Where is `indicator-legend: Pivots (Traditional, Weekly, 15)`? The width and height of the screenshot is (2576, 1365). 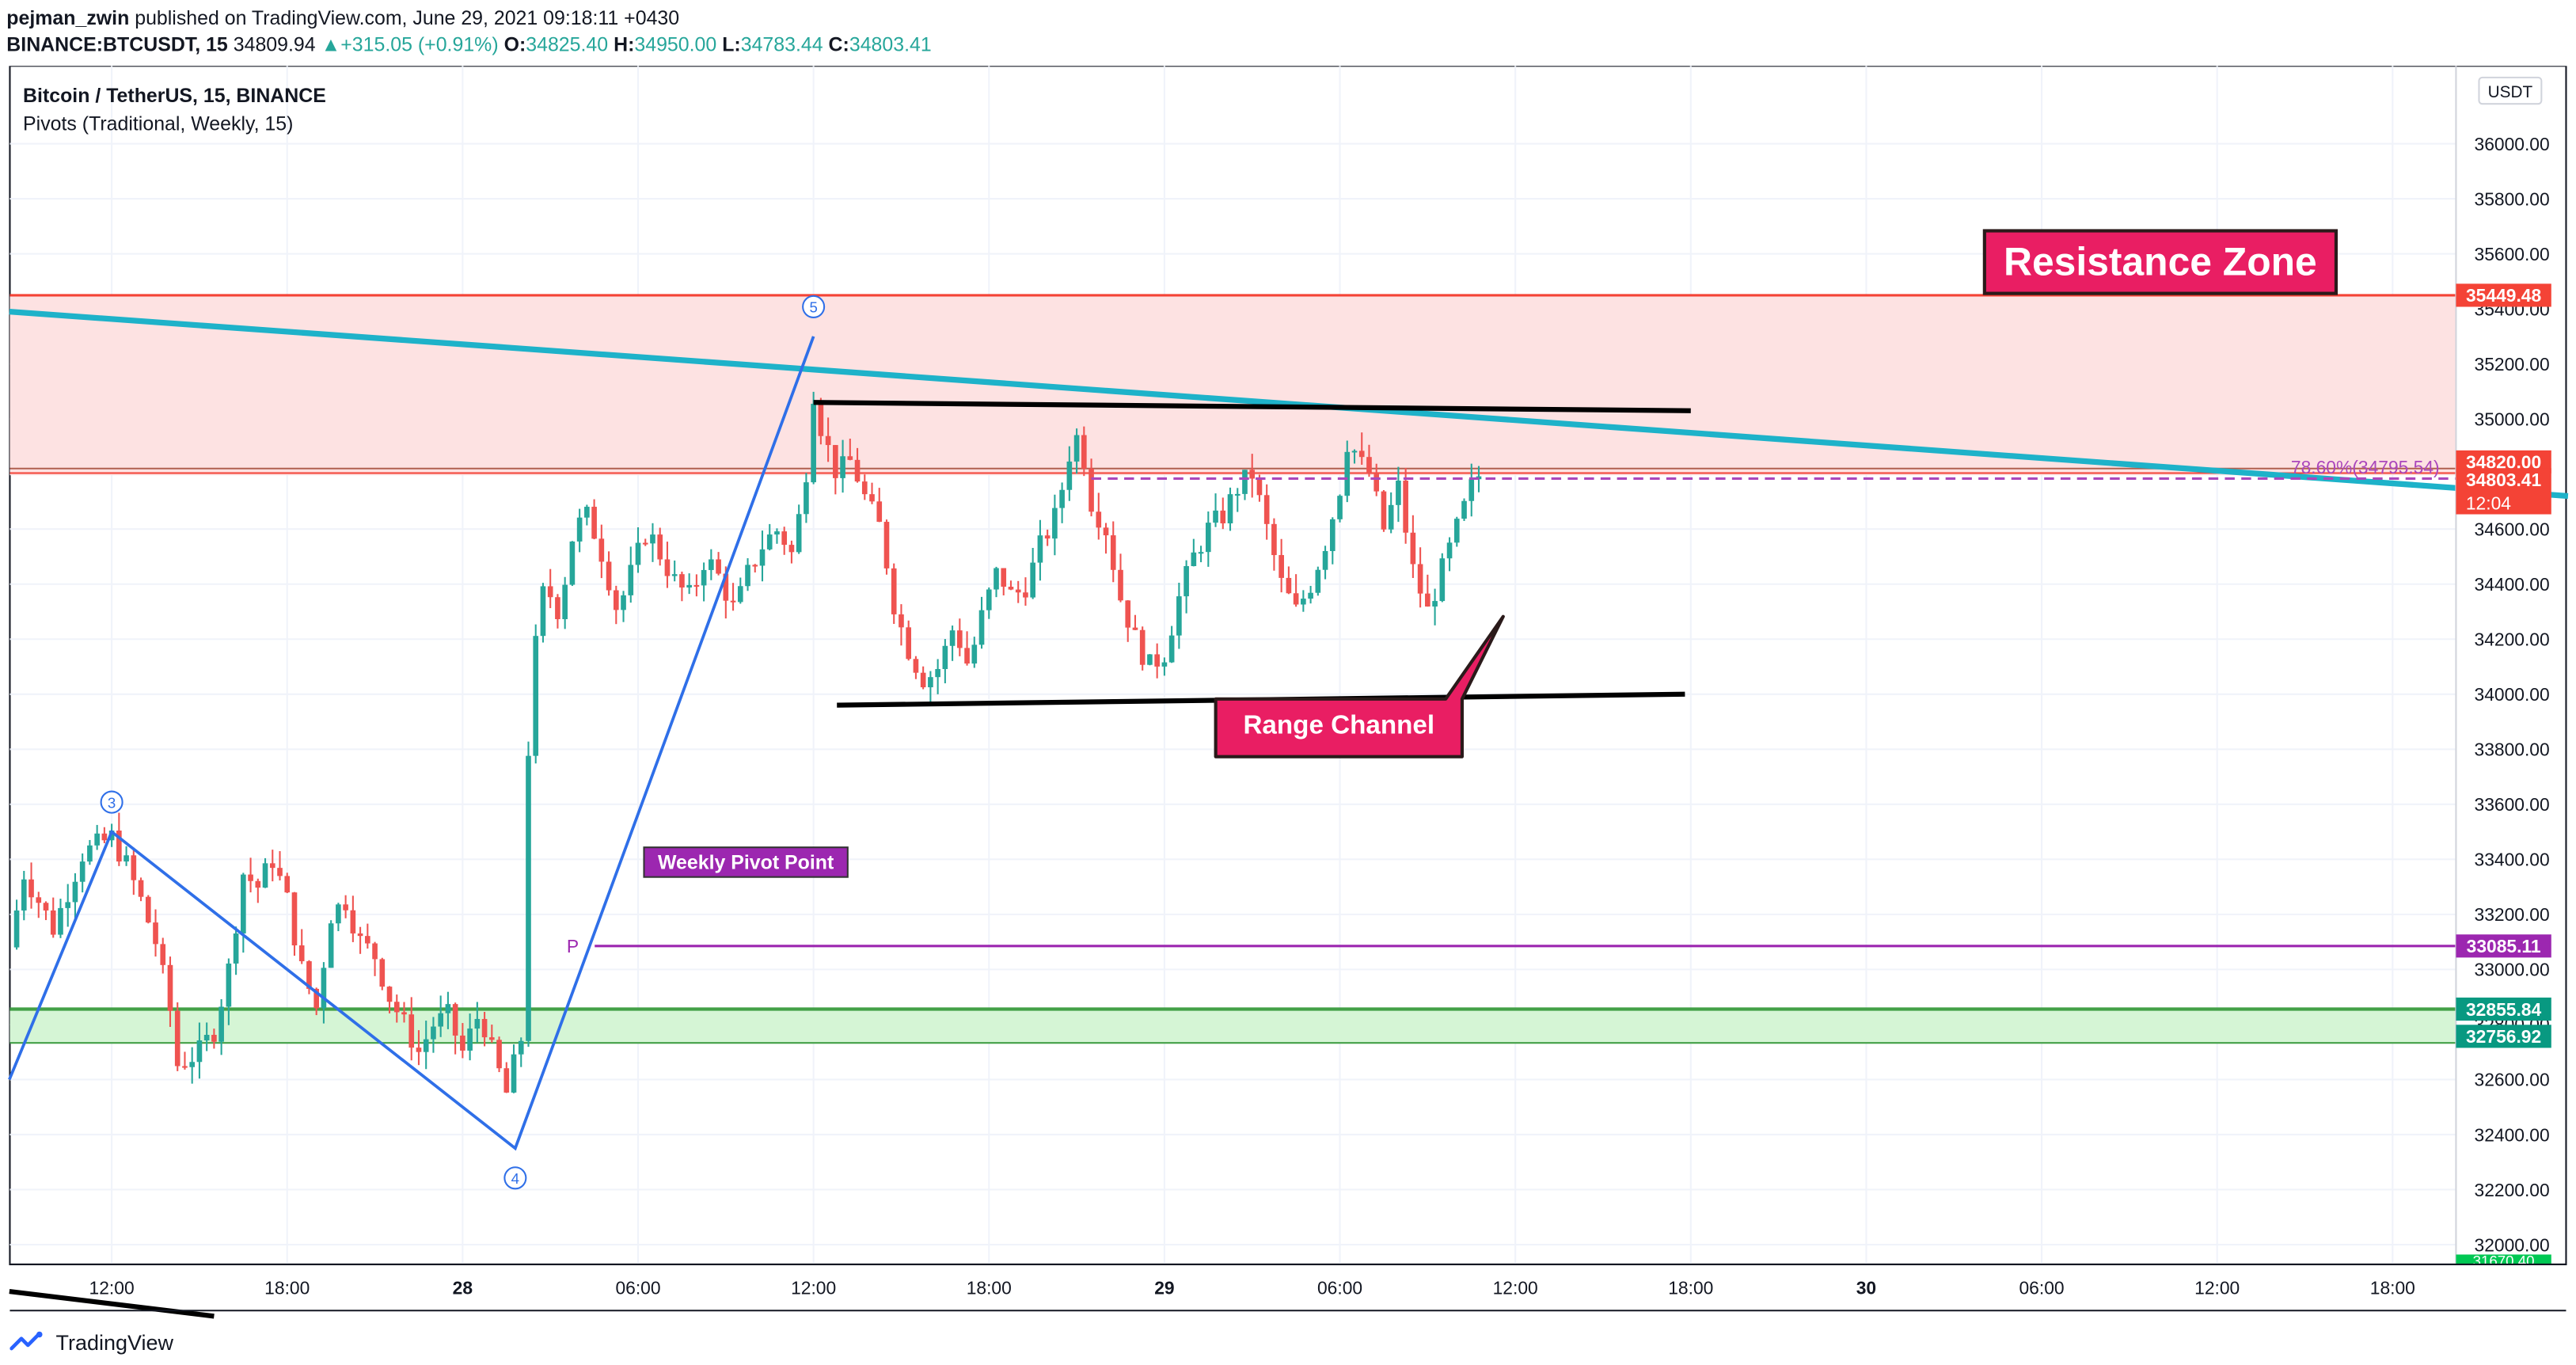 indicator-legend: Pivots (Traditional, Weekly, 15) is located at coordinates (158, 123).